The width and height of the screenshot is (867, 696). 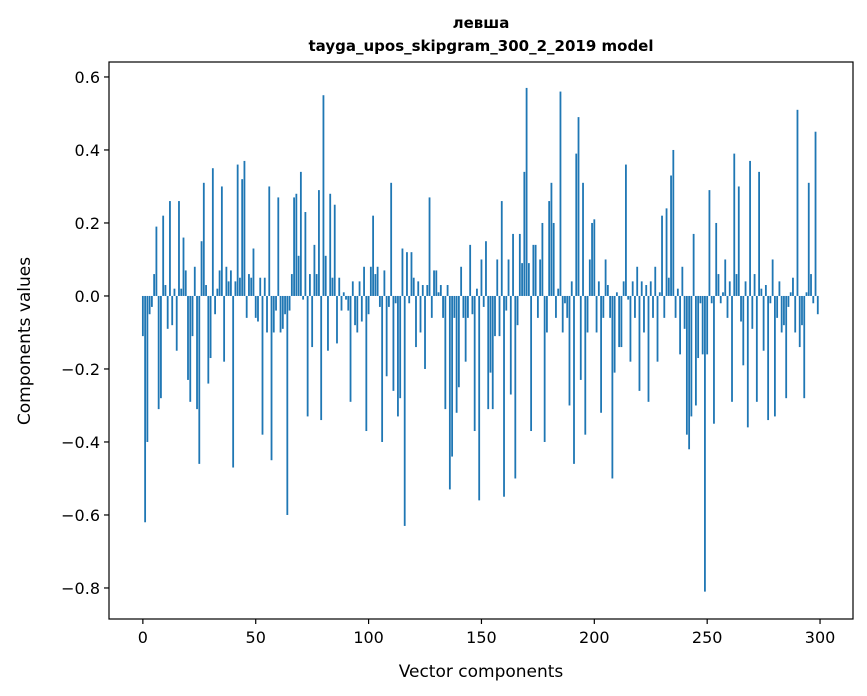 I want to click on y-tick-label: −0.2, so click(x=80, y=369).